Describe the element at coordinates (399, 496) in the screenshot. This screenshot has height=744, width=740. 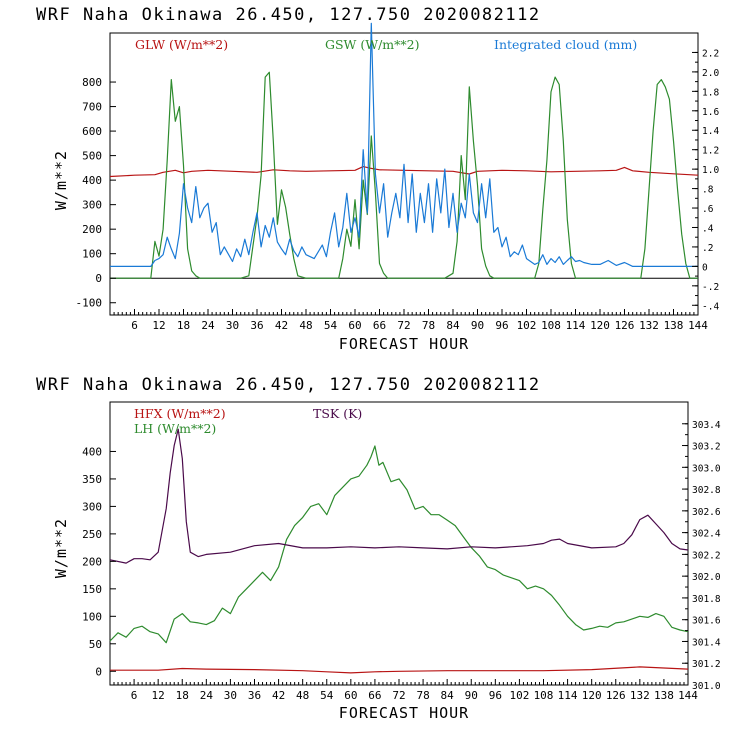
I see `series-line-tsk` at that location.